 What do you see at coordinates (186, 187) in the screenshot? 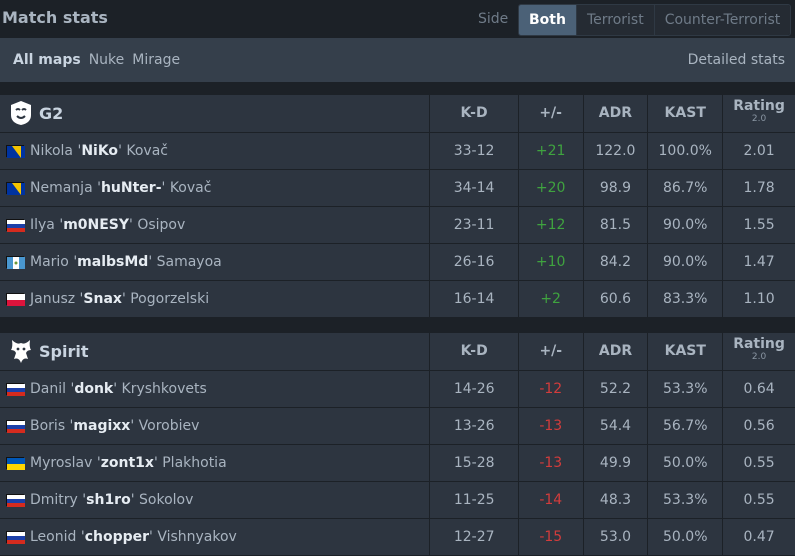
I see `player-last-name: ' Kovač` at bounding box center [186, 187].